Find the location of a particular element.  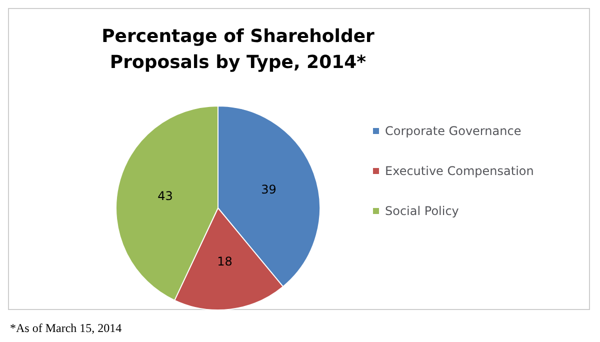

data-label: 18 is located at coordinates (224, 261).